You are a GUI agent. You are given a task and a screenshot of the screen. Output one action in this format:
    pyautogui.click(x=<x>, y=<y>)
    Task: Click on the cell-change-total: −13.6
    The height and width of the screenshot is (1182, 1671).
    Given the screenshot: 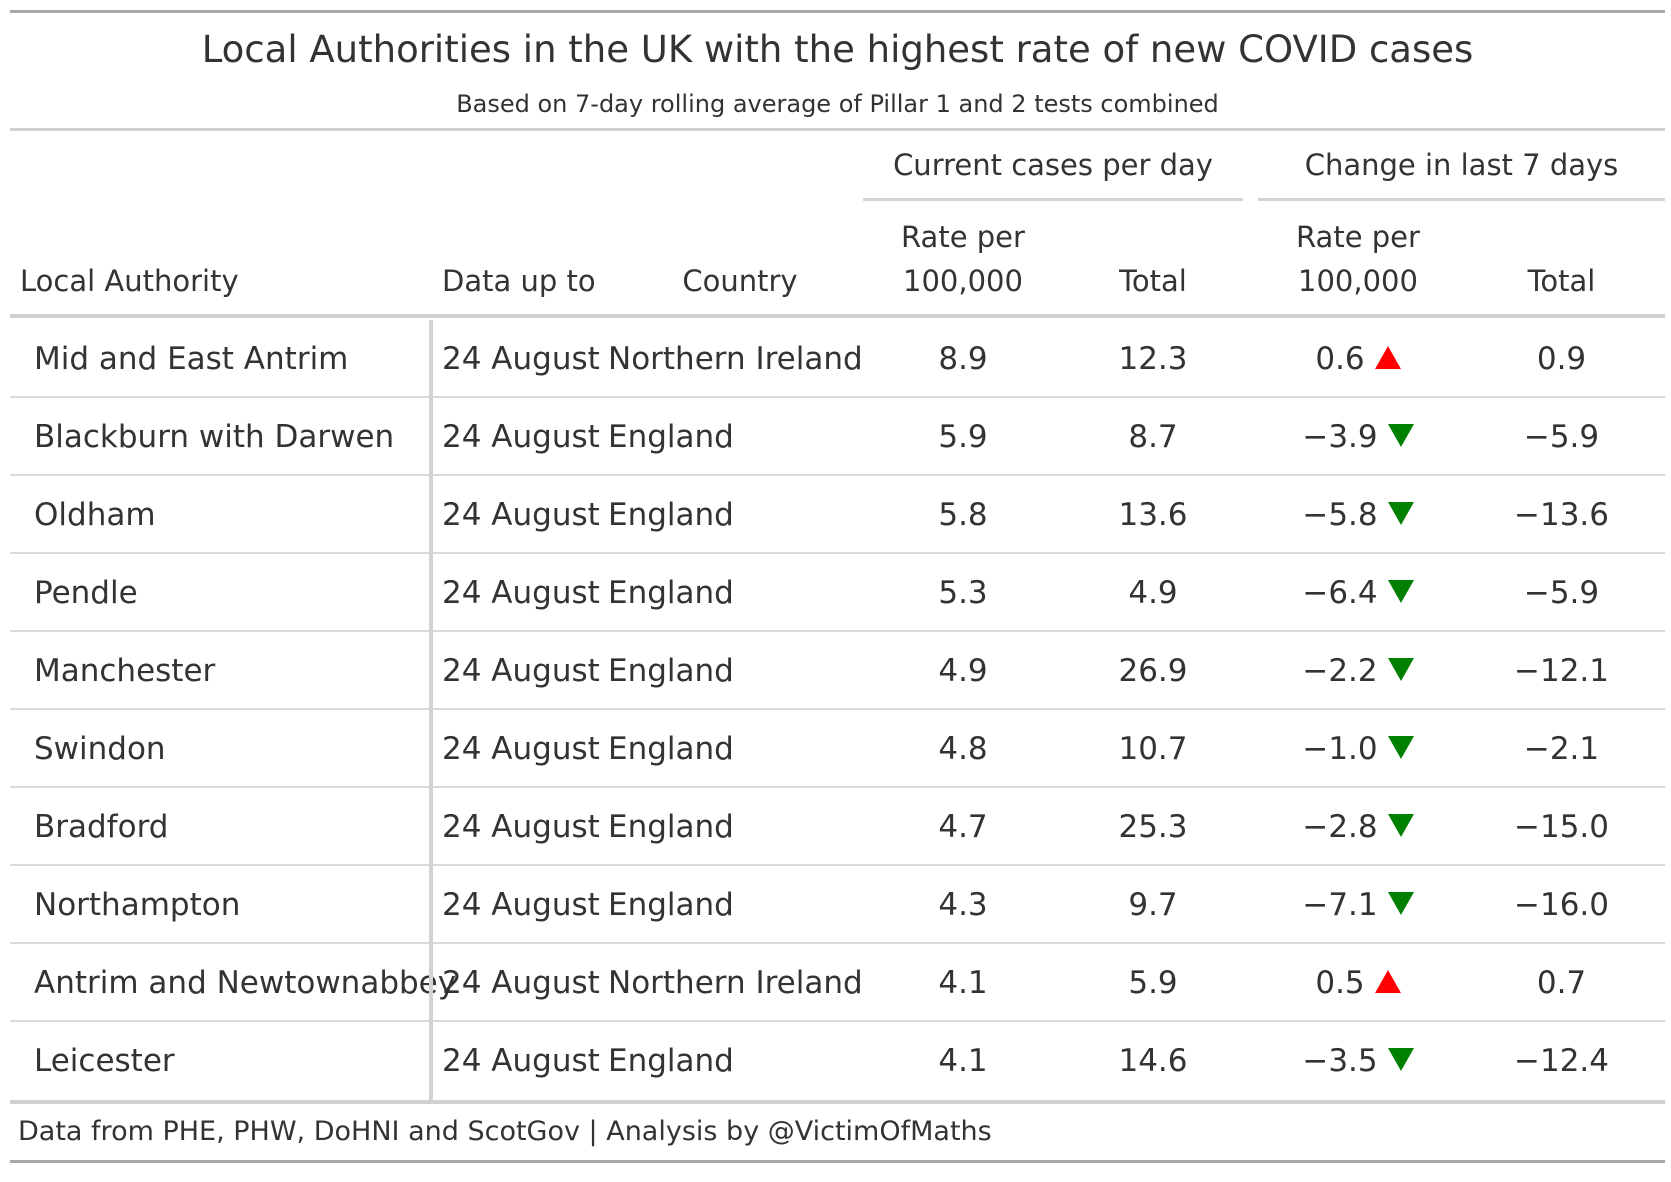 What is the action you would take?
    pyautogui.click(x=1561, y=515)
    